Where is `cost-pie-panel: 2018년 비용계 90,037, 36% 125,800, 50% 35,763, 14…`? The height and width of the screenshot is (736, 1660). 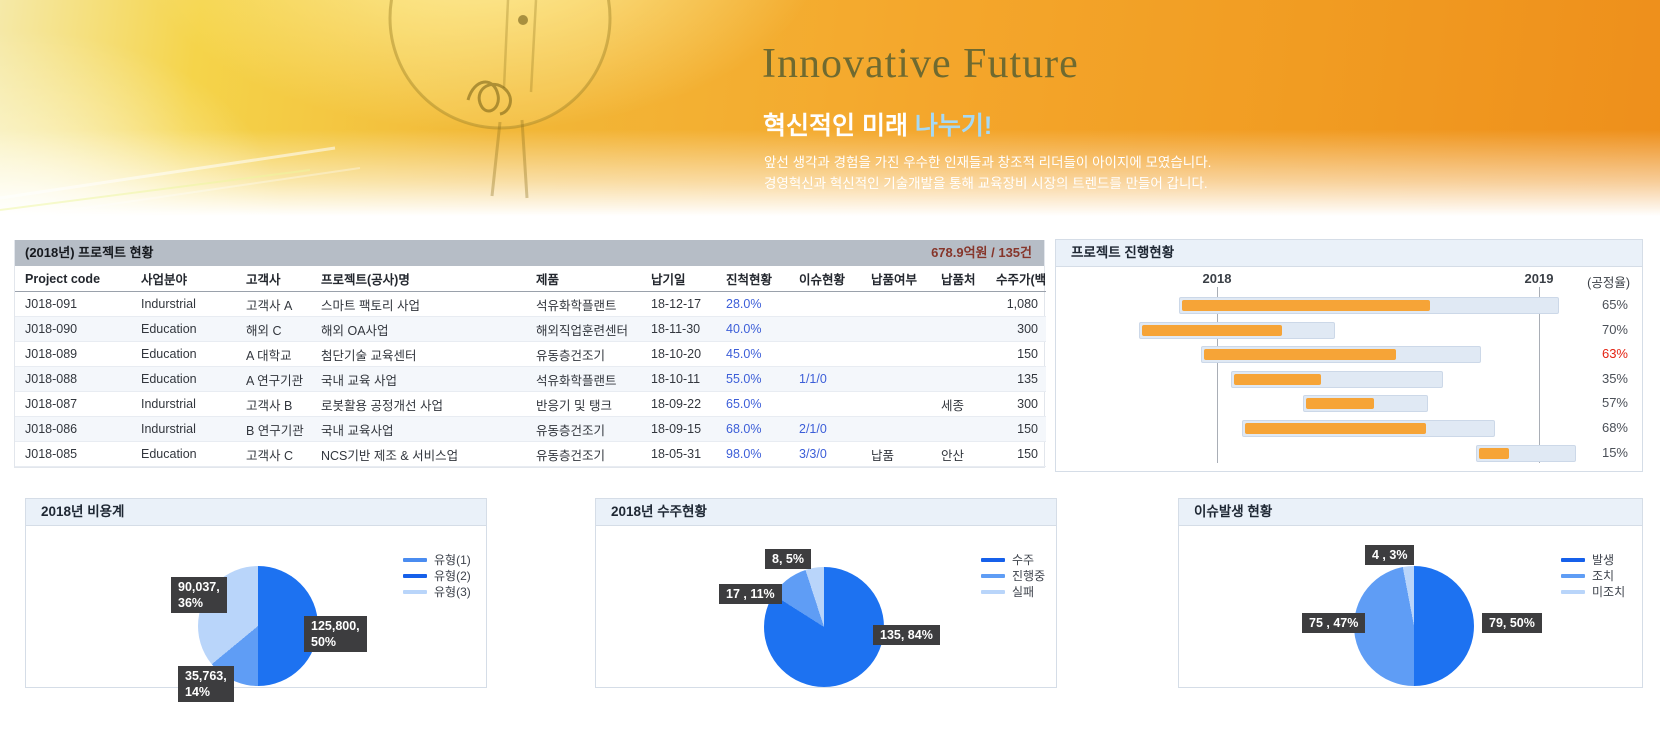 cost-pie-panel: 2018년 비용계 90,037, 36% 125,800, 50% 35,763, 14… is located at coordinates (256, 600).